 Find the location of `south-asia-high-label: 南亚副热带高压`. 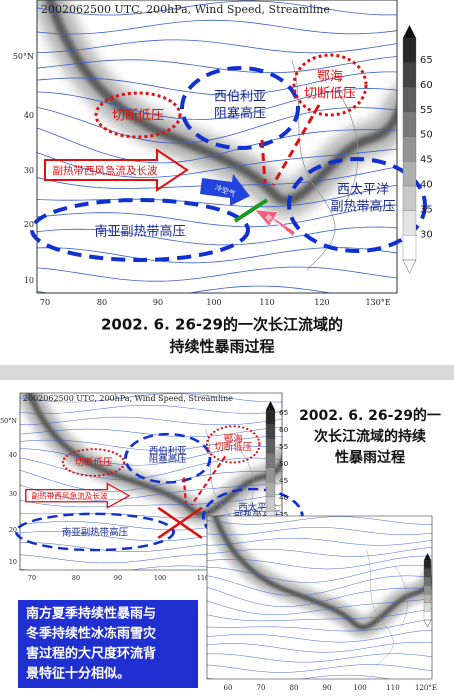

south-asia-high-label: 南亚副热带高压 is located at coordinates (95, 533).